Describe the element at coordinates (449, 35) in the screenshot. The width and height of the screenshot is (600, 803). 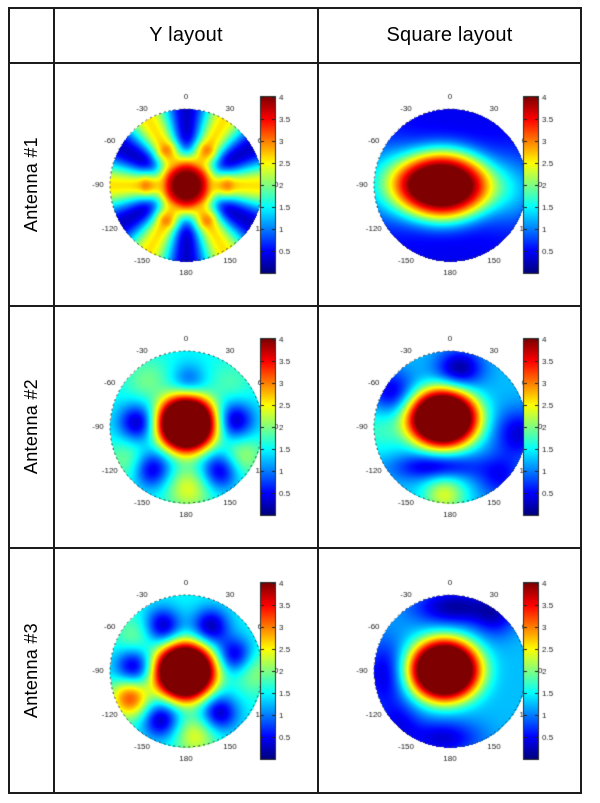
I see `column-header-square-layout: Square layout` at that location.